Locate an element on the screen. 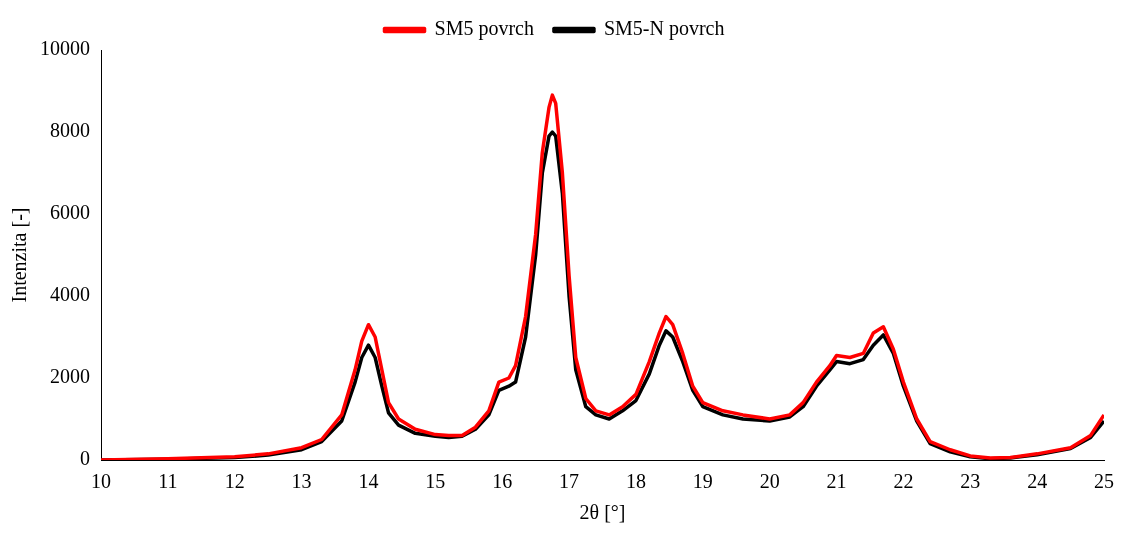 This screenshot has width=1124, height=535. x-tick-label: 20 is located at coordinates (769, 481).